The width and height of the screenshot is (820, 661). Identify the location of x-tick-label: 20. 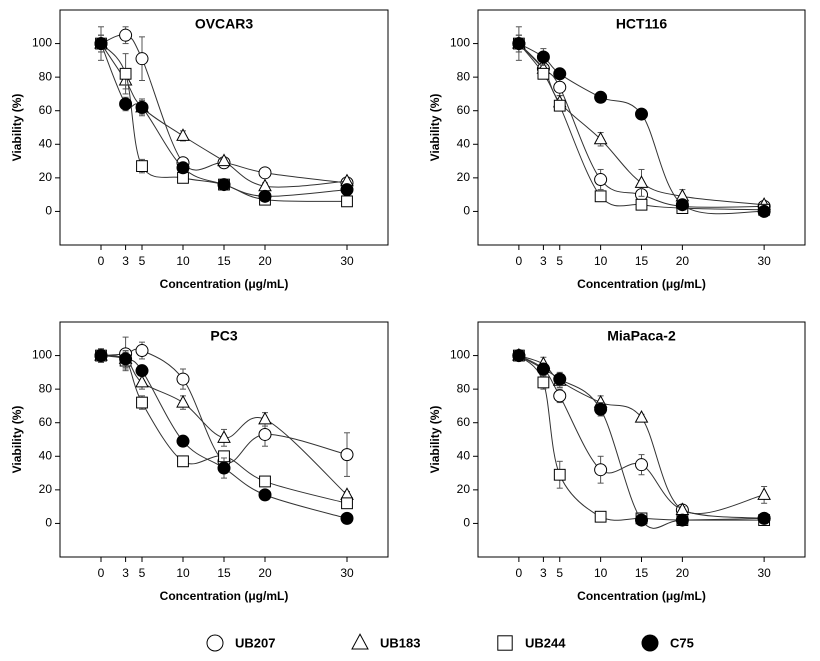
(683, 573).